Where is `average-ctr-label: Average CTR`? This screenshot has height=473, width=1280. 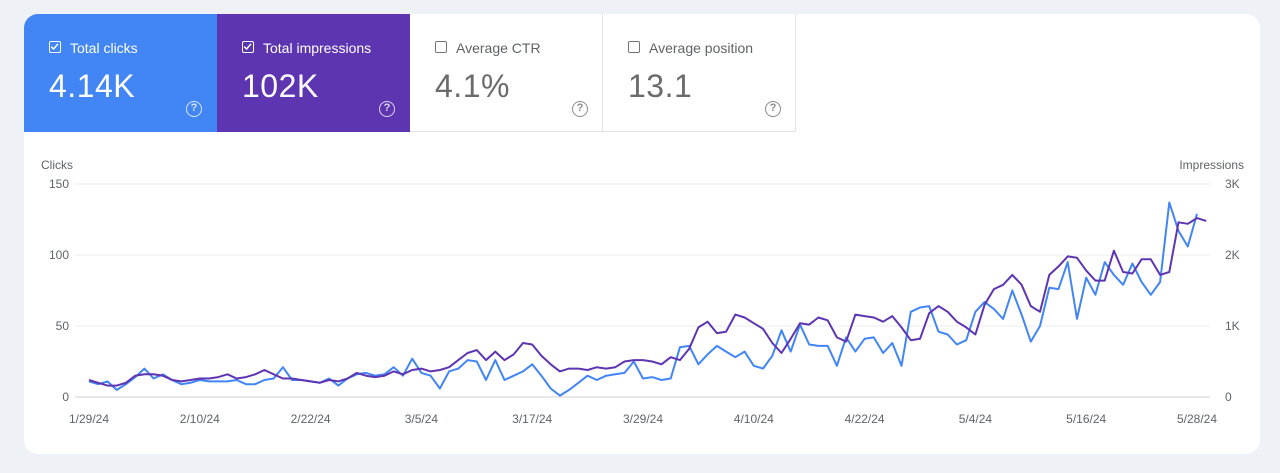 average-ctr-label: Average CTR is located at coordinates (498, 48).